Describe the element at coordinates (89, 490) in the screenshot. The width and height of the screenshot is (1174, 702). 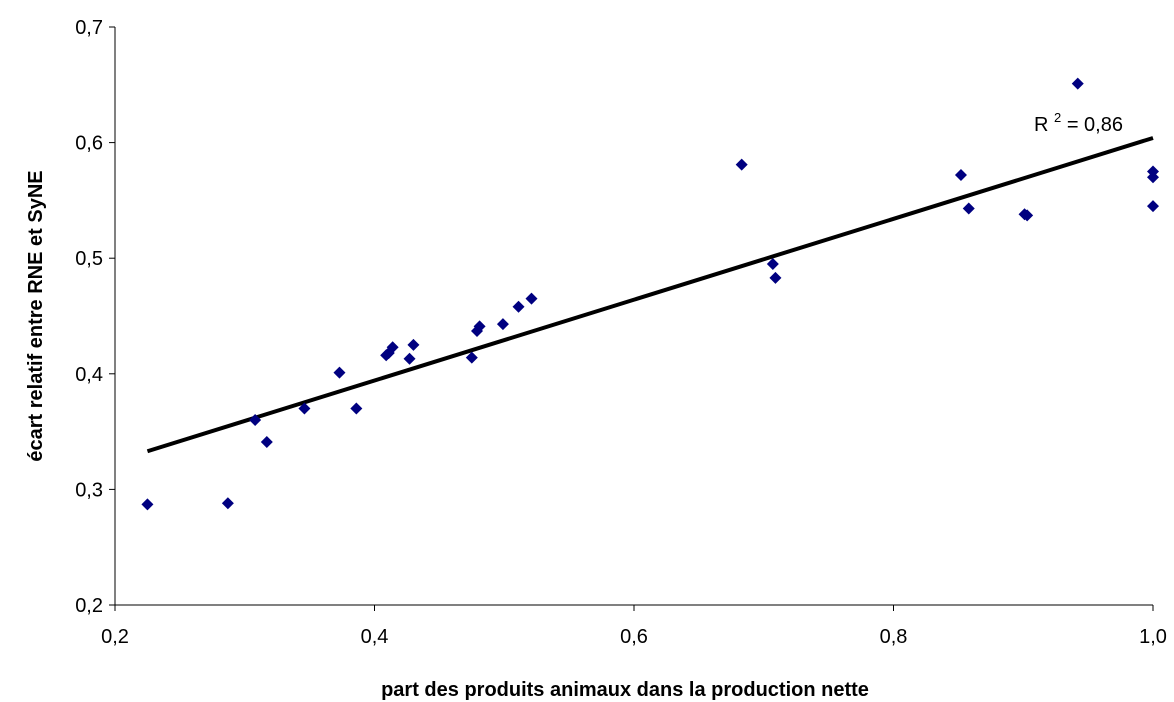
I see `y-tick-label: 0,3` at that location.